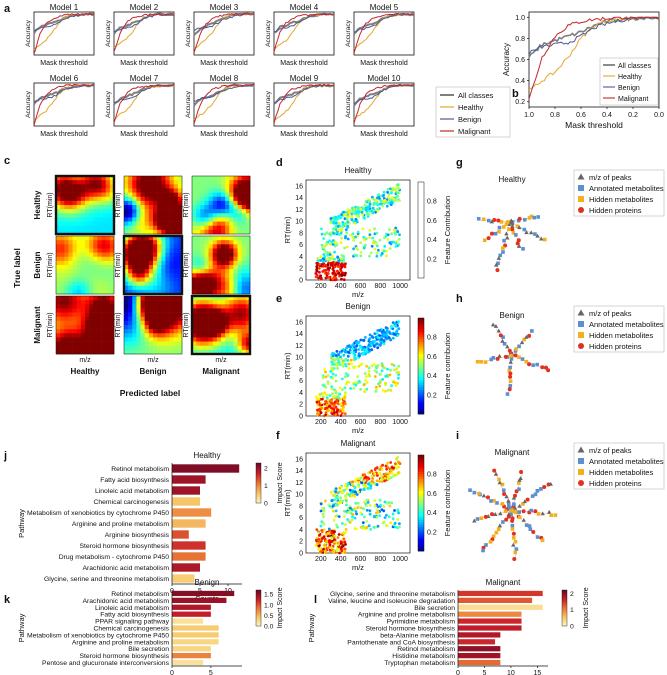 The height and width of the screenshot is (675, 667). Describe the element at coordinates (361, 422) in the screenshot. I see `scatter-xtick: 600` at that location.